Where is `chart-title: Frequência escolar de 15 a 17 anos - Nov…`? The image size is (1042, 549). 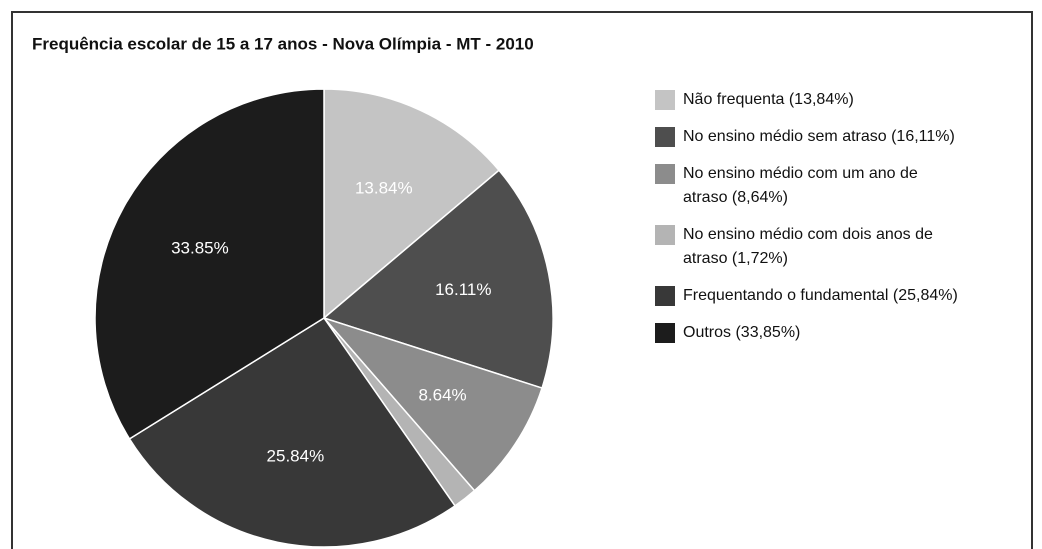
chart-title: Frequência escolar de 15 a 17 anos - Nov… is located at coordinates (283, 43).